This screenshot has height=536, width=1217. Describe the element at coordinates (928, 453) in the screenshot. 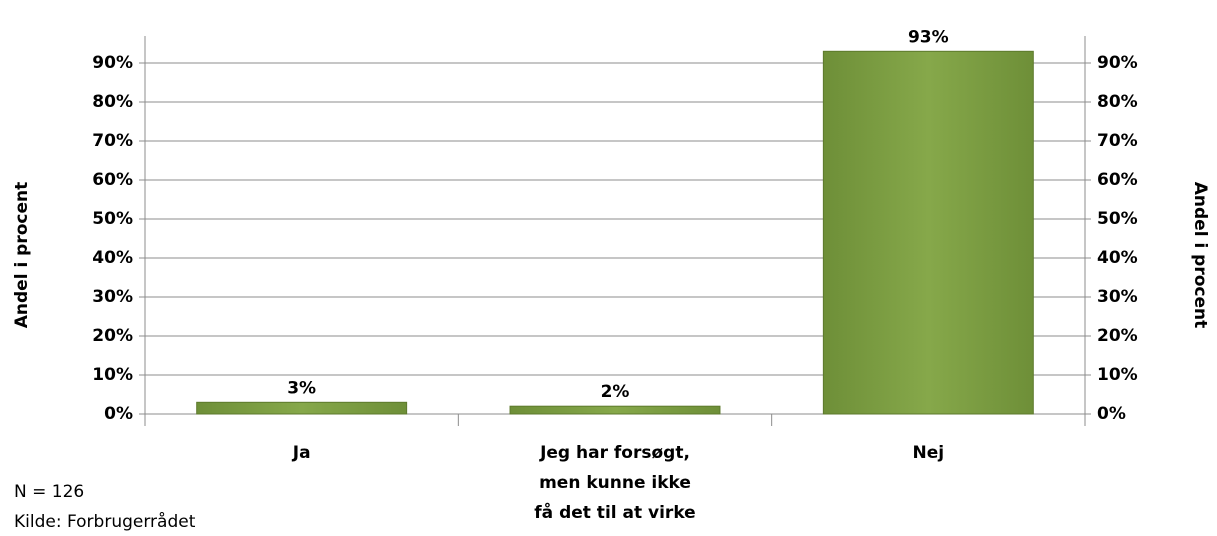

I see `x-tick-label: Nej` at that location.